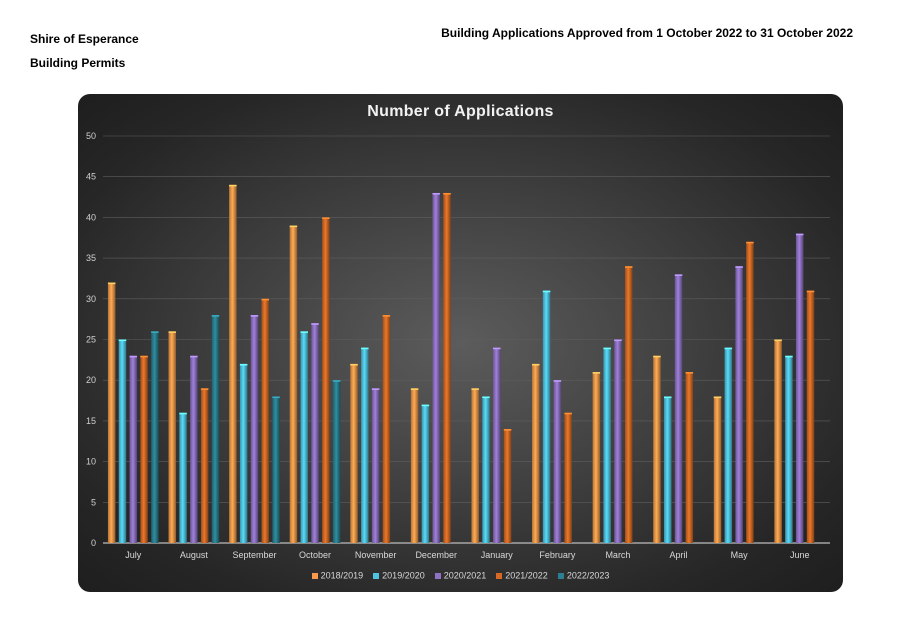  What do you see at coordinates (315, 433) in the screenshot?
I see `bar-2020-2021-october` at bounding box center [315, 433].